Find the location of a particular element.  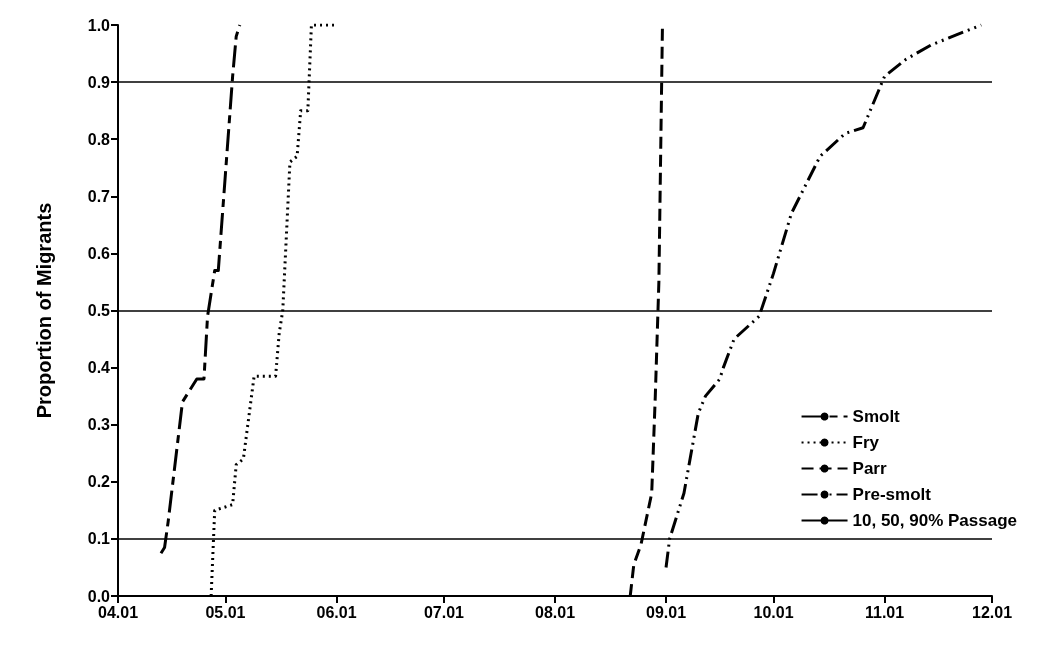

y-tick-label: 0.4 is located at coordinates (99, 368).